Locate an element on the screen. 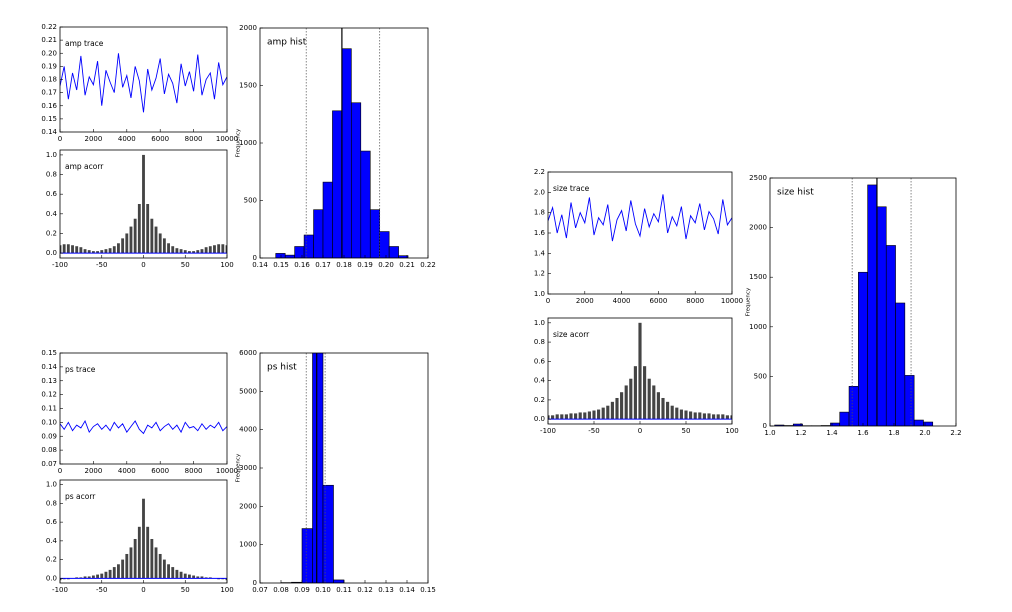 Image resolution: width=1012 pixels, height=612 pixels. x-tick-label: 1.4 is located at coordinates (832, 433).